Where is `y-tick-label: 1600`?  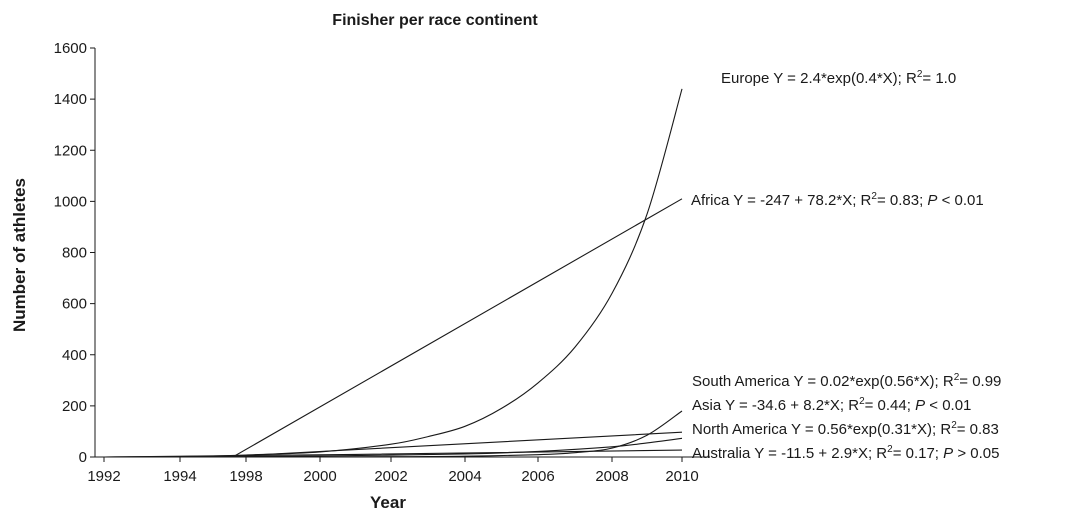 y-tick-label: 1600 is located at coordinates (70, 48).